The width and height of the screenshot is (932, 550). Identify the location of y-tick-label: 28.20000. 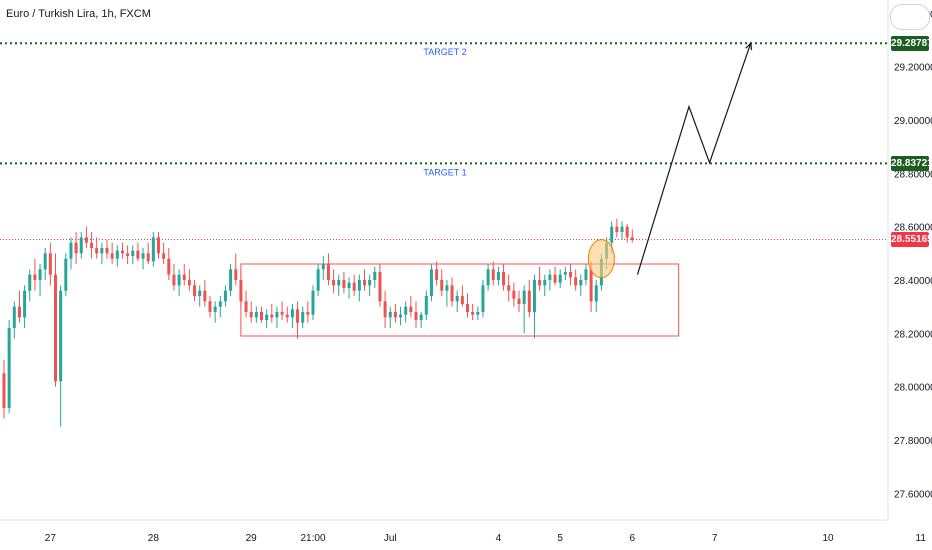
(913, 334).